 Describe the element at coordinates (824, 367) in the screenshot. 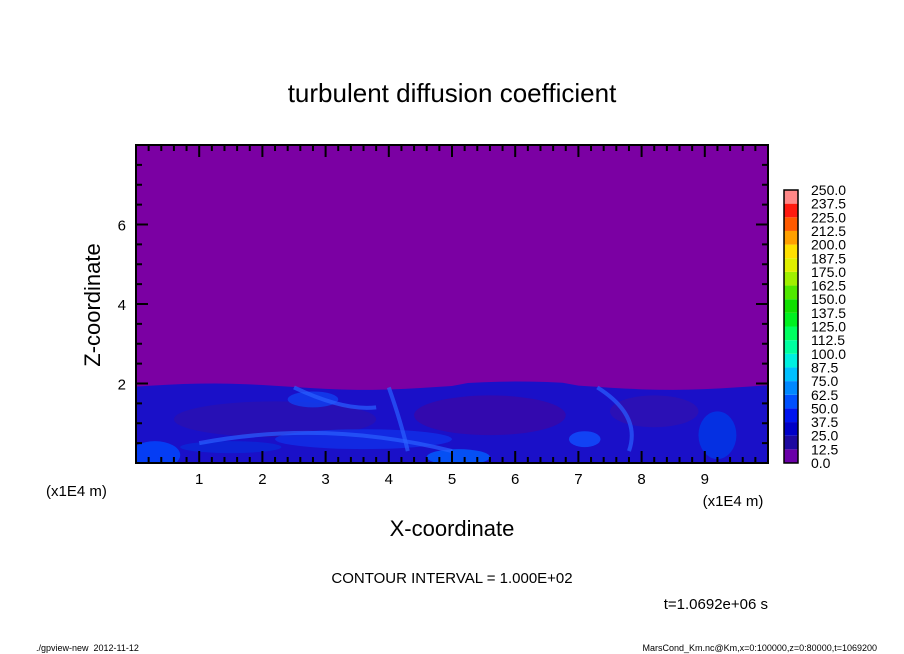

I see `colorbar-level-label: 87.5` at that location.